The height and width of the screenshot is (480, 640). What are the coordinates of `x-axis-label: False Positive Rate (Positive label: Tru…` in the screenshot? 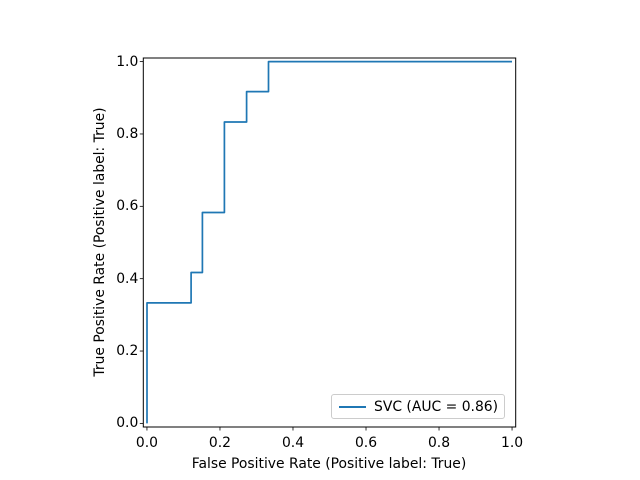 It's located at (329, 464).